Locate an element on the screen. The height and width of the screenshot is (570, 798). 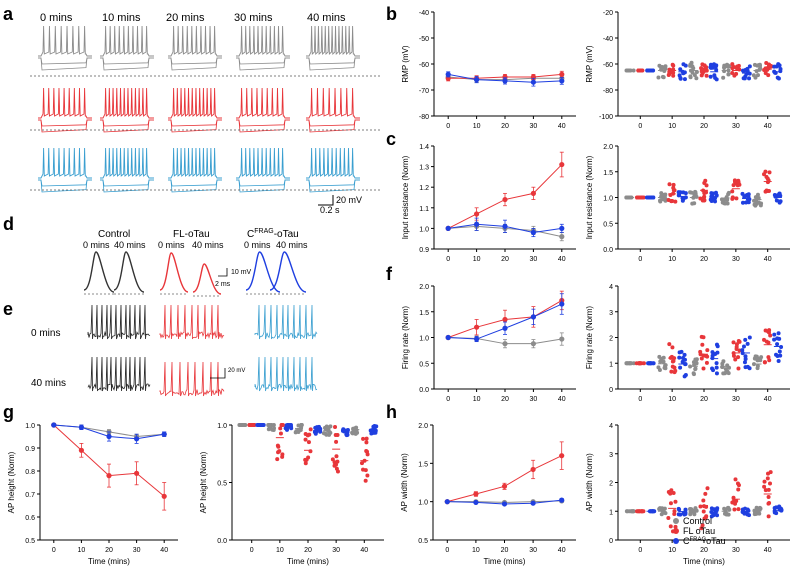
y-tick-label: 0.6 is located at coordinates (30, 518).